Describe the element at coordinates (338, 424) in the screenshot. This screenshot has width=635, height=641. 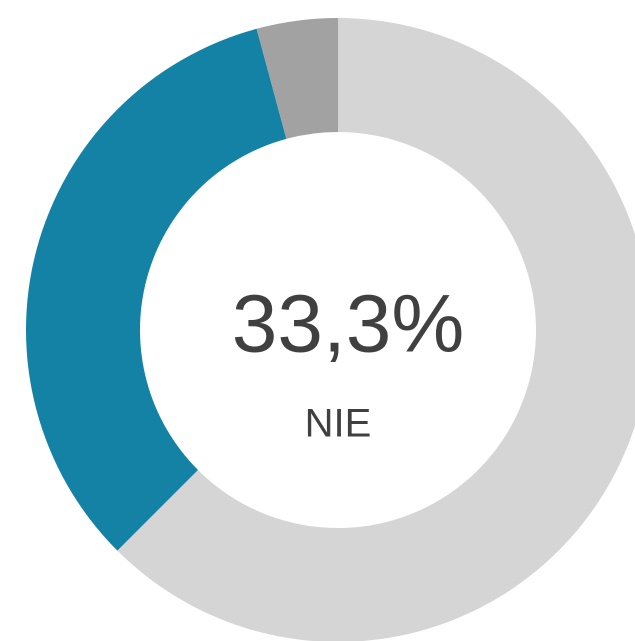
I see `center-category-label: NIE` at that location.